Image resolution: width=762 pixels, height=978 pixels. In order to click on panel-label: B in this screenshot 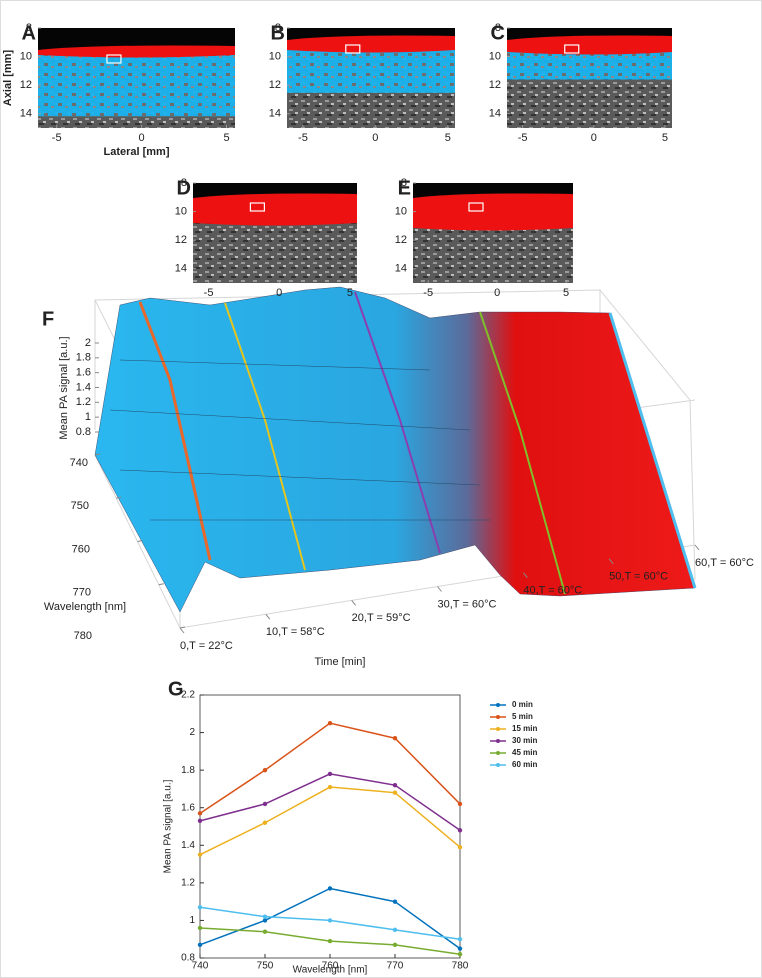, I will do `click(278, 33)`.